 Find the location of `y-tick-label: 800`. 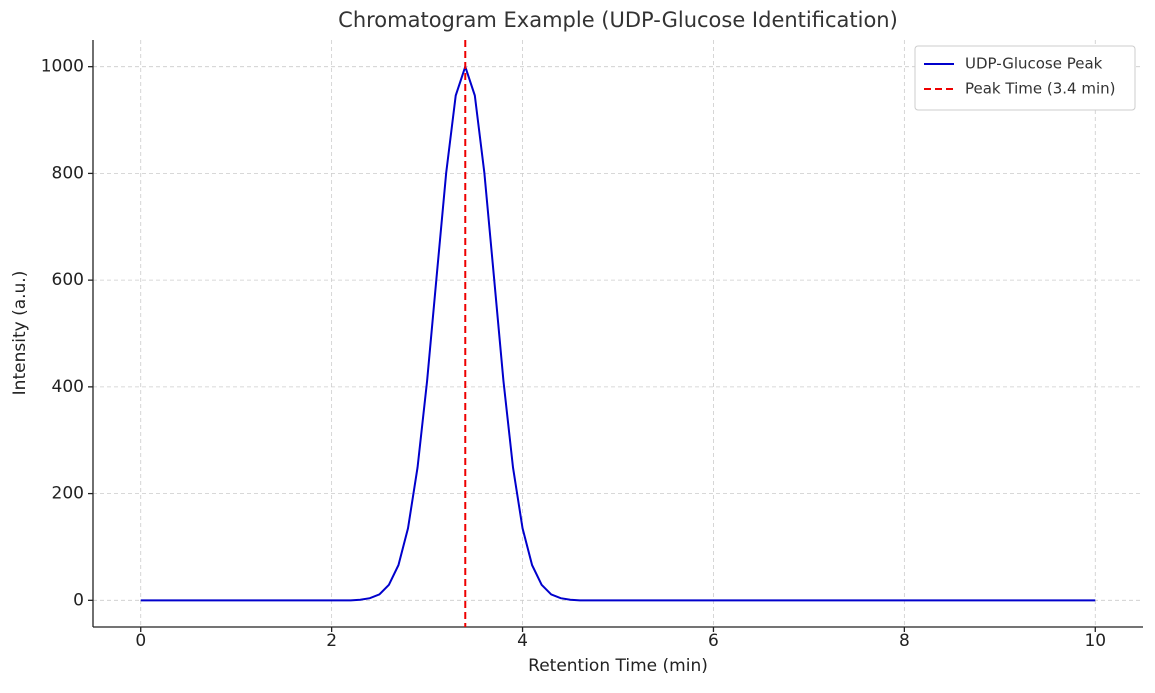

y-tick-label: 800 is located at coordinates (68, 173).